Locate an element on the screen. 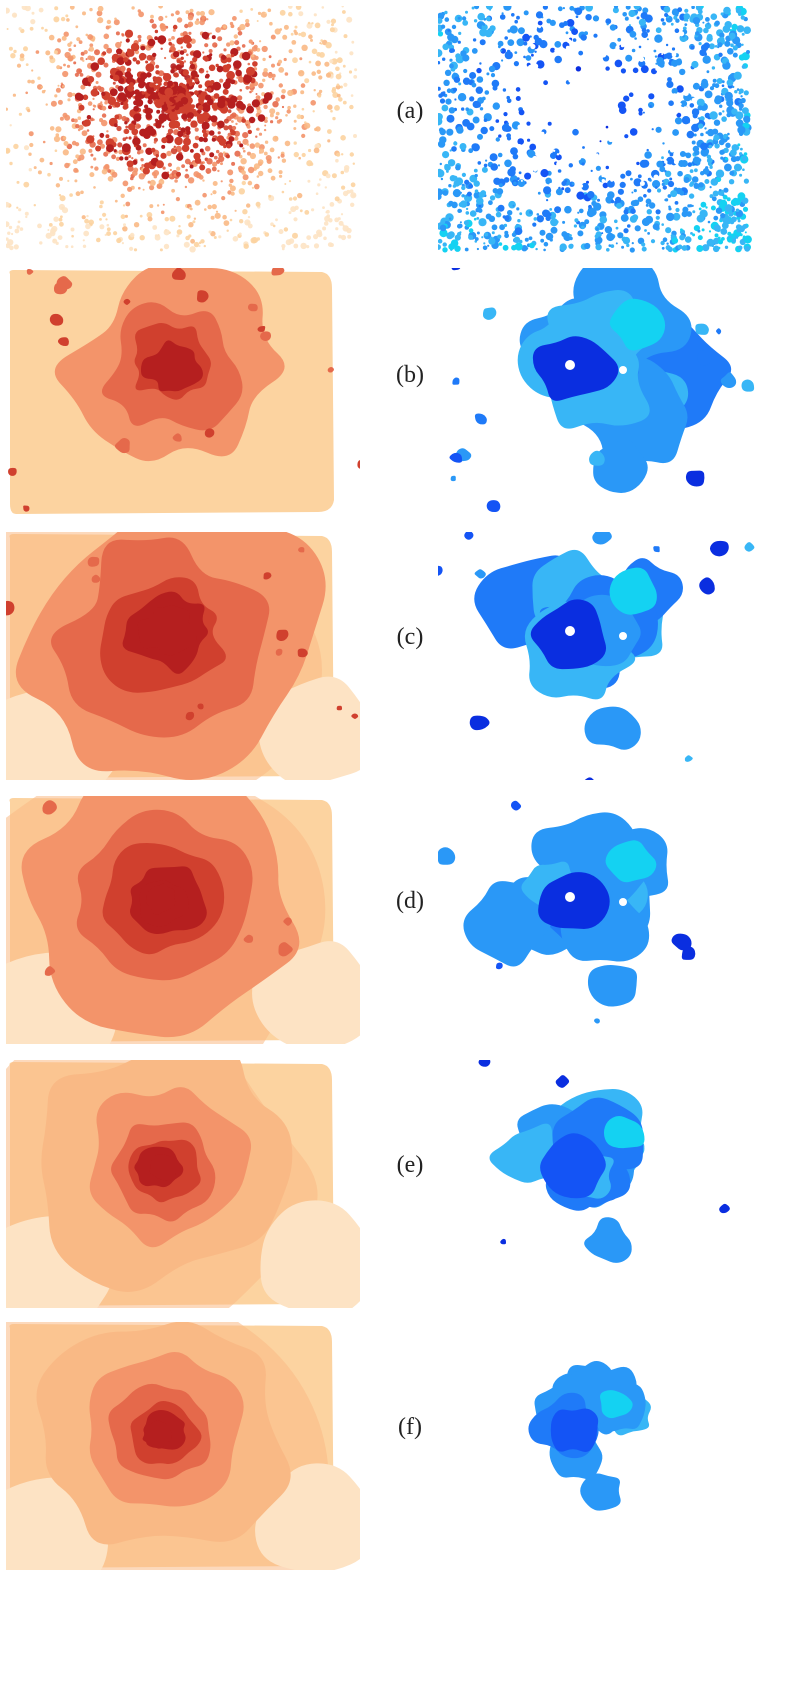 The width and height of the screenshot is (793, 1704). panel-row: (f) is located at coordinates (396, 1446).